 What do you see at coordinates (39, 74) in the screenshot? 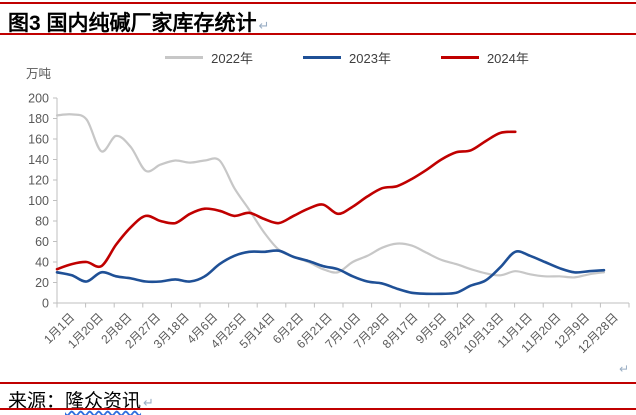
I see `y-axis-unit-label: 万吨` at bounding box center [39, 74].